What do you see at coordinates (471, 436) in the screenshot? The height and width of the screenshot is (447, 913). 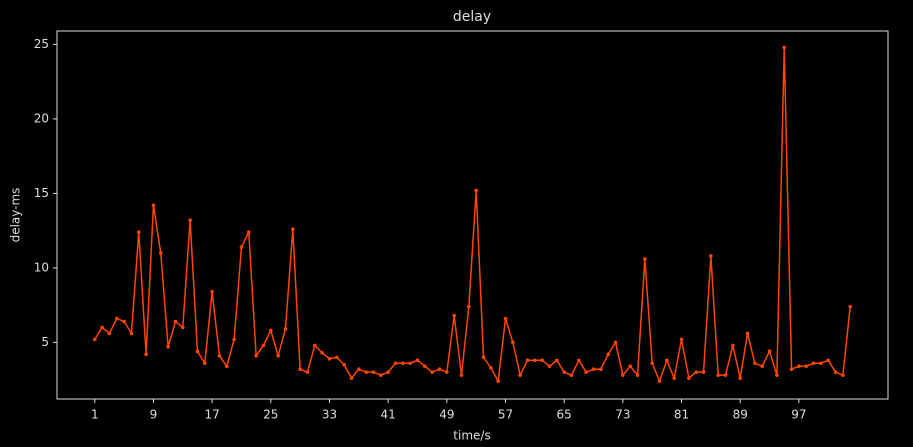 I see `x-axis-label: time/s` at bounding box center [471, 436].